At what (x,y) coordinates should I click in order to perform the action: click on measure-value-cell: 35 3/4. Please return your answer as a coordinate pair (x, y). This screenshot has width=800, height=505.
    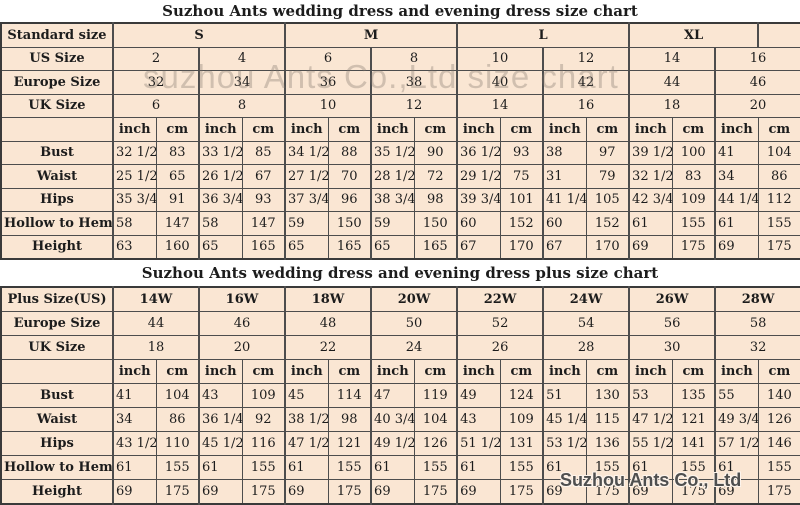
    Looking at the image, I should click on (134, 199).